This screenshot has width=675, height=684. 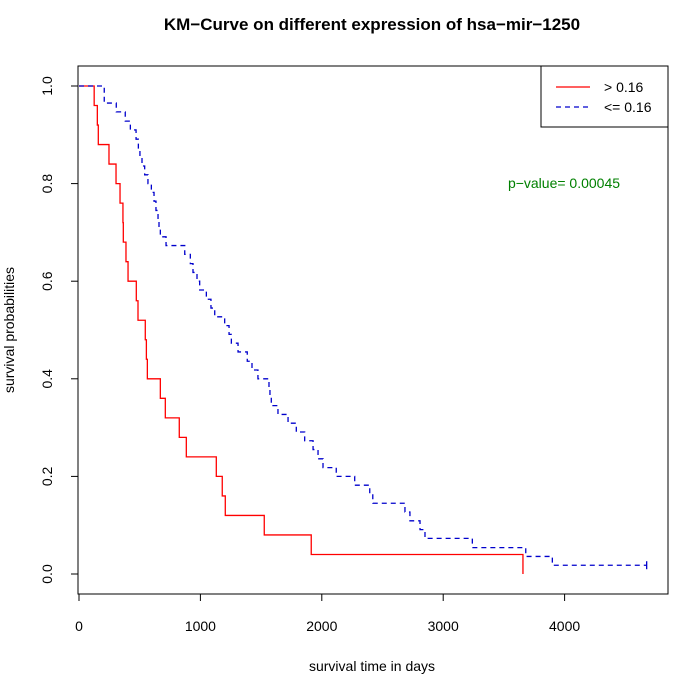 I want to click on y-tick-label: 0.0, so click(x=47, y=574).